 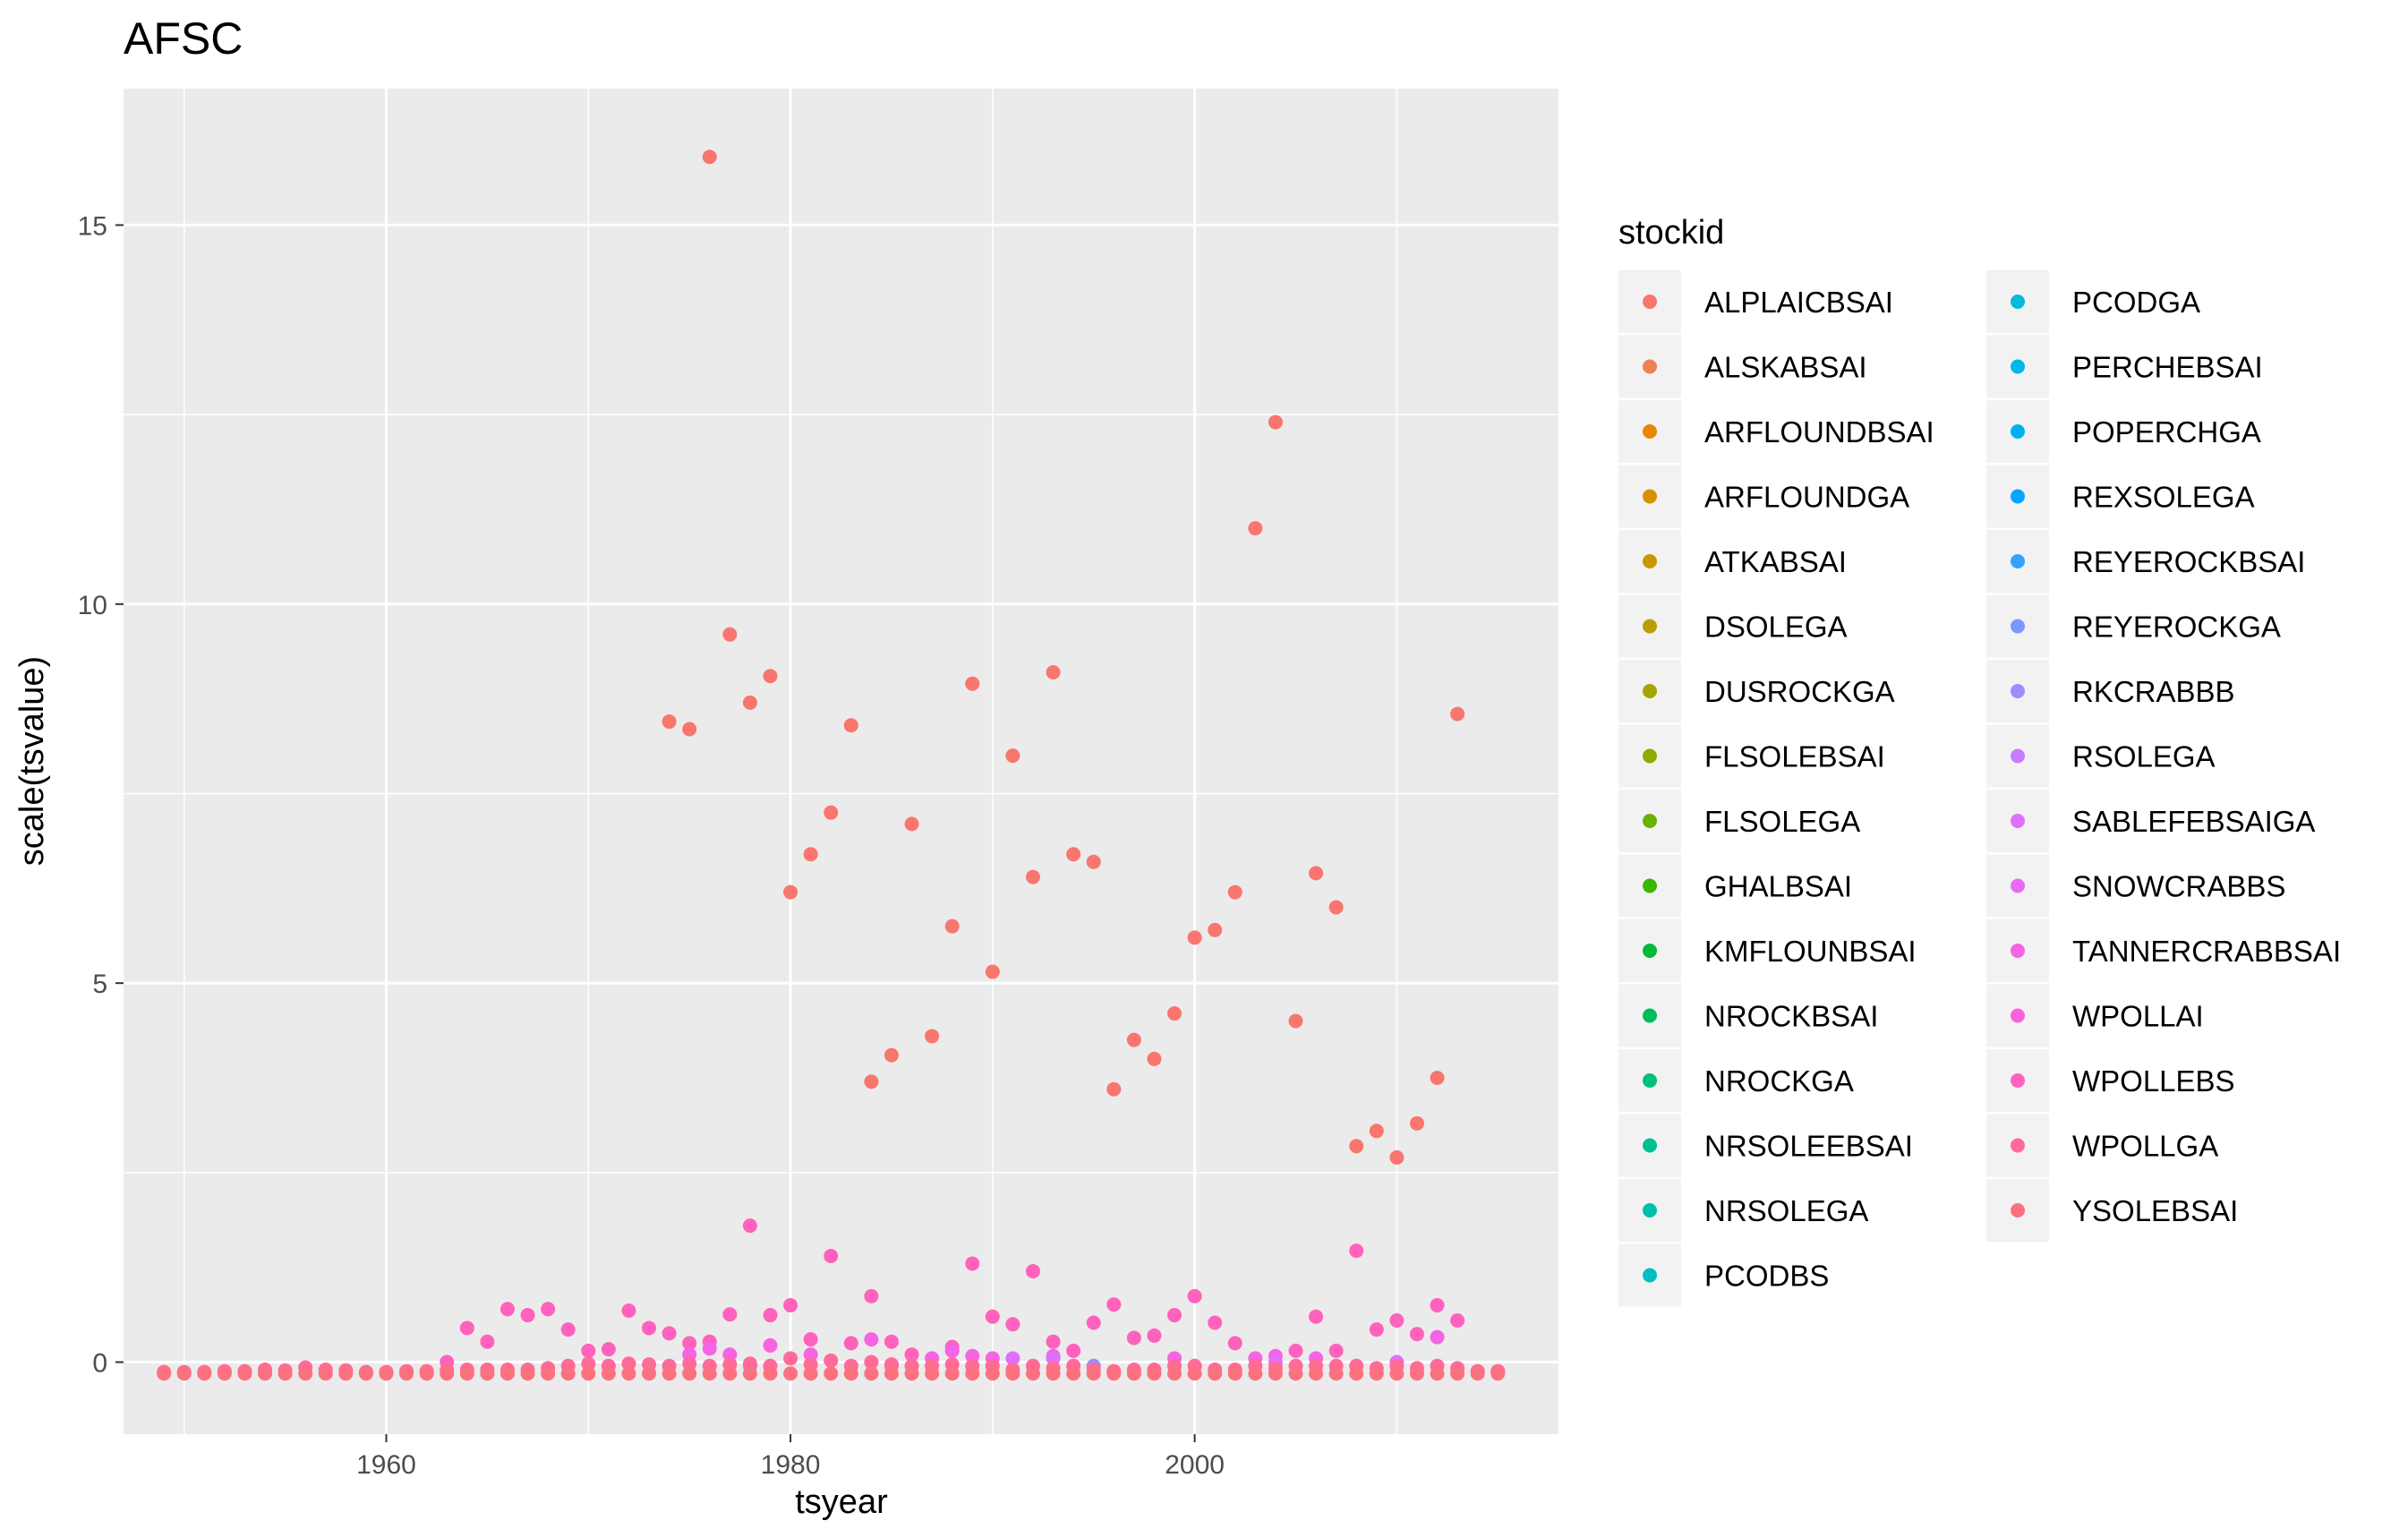 I want to click on legend-label: REXSOLEGA, so click(x=2163, y=497).